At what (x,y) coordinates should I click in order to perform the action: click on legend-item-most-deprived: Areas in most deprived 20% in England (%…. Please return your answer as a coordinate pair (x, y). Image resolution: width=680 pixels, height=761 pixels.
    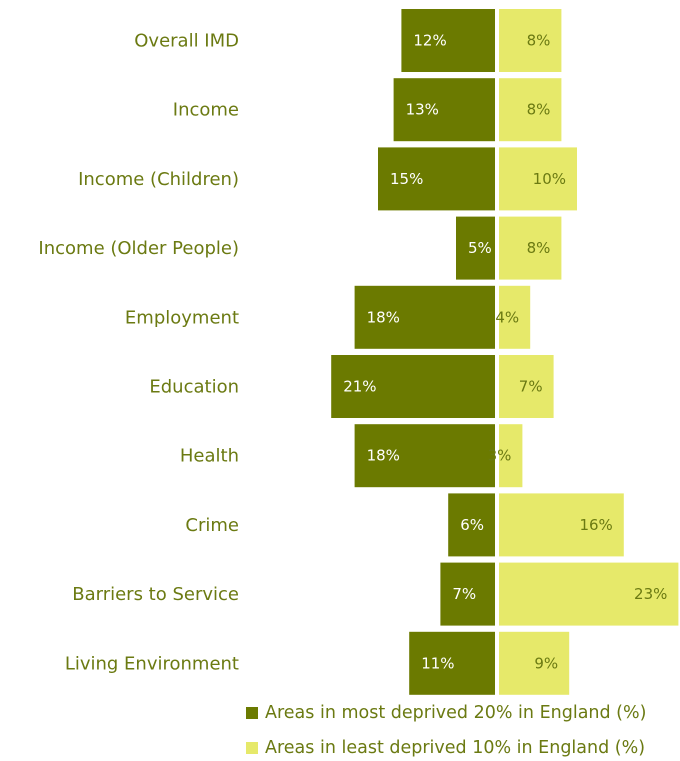
    Looking at the image, I should click on (446, 713).